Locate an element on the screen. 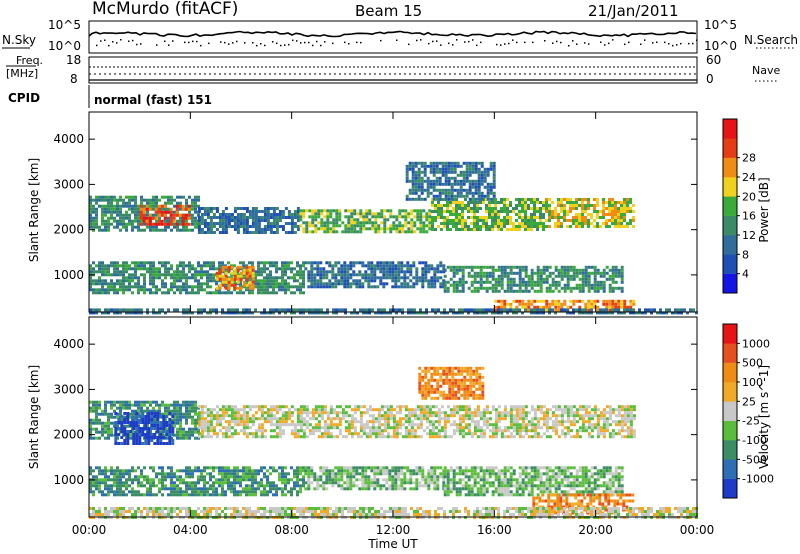 This screenshot has height=554, width=800. cpid-label: CPID is located at coordinates (24, 98).